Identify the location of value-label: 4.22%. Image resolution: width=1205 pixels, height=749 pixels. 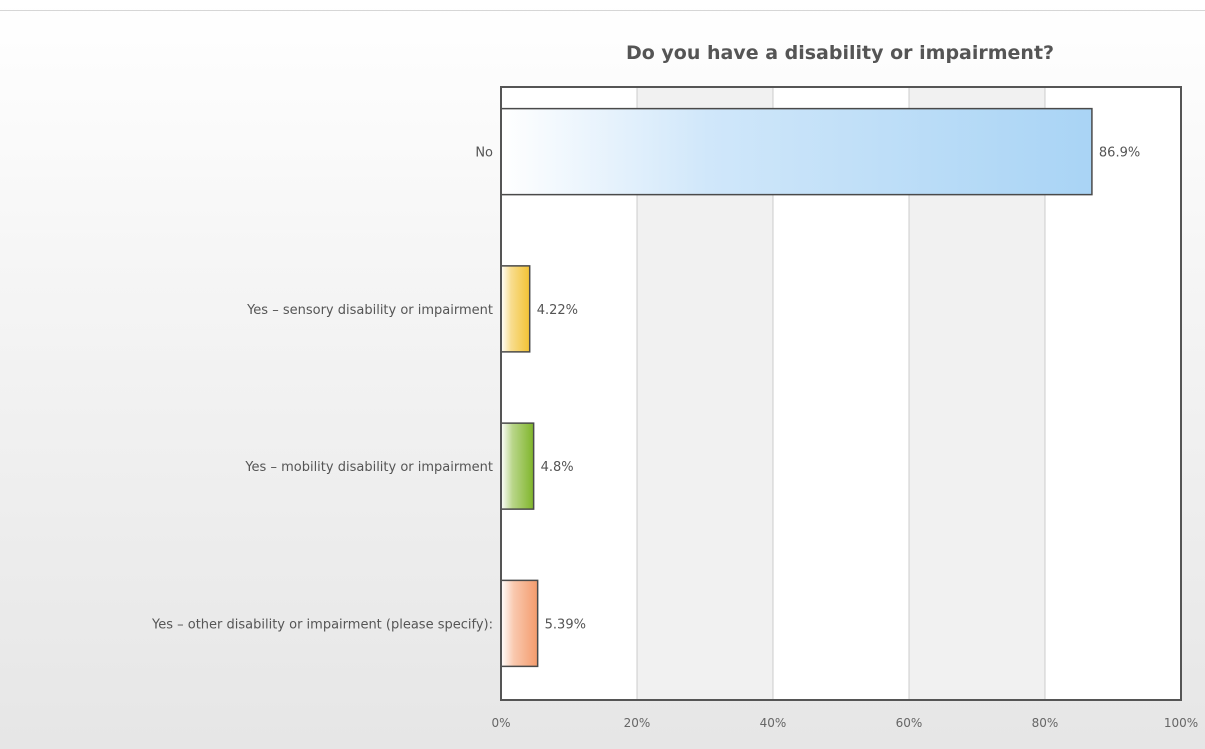
(557, 310).